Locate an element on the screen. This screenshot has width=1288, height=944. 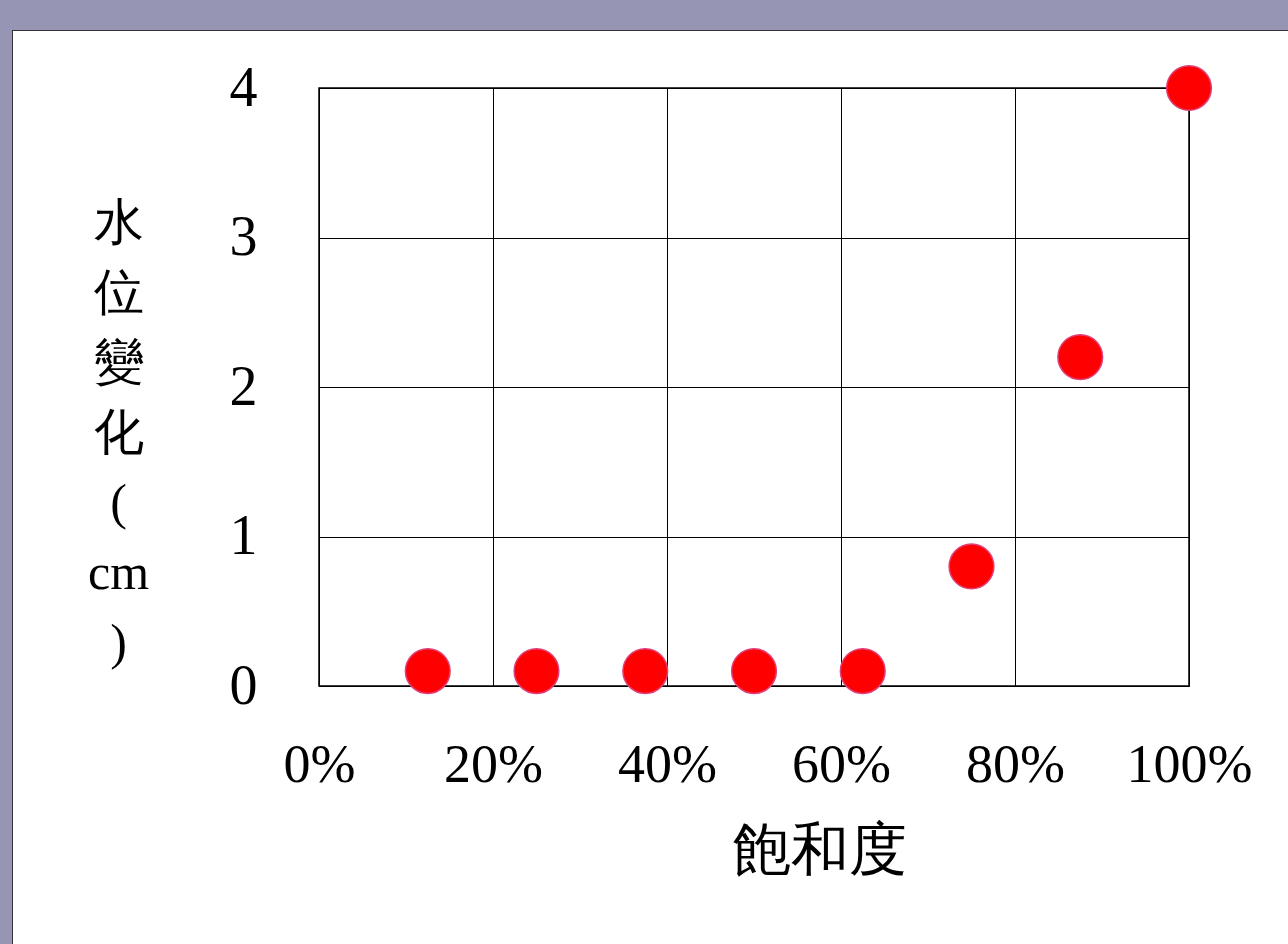
x-tick-label: 80% is located at coordinates (1015, 763).